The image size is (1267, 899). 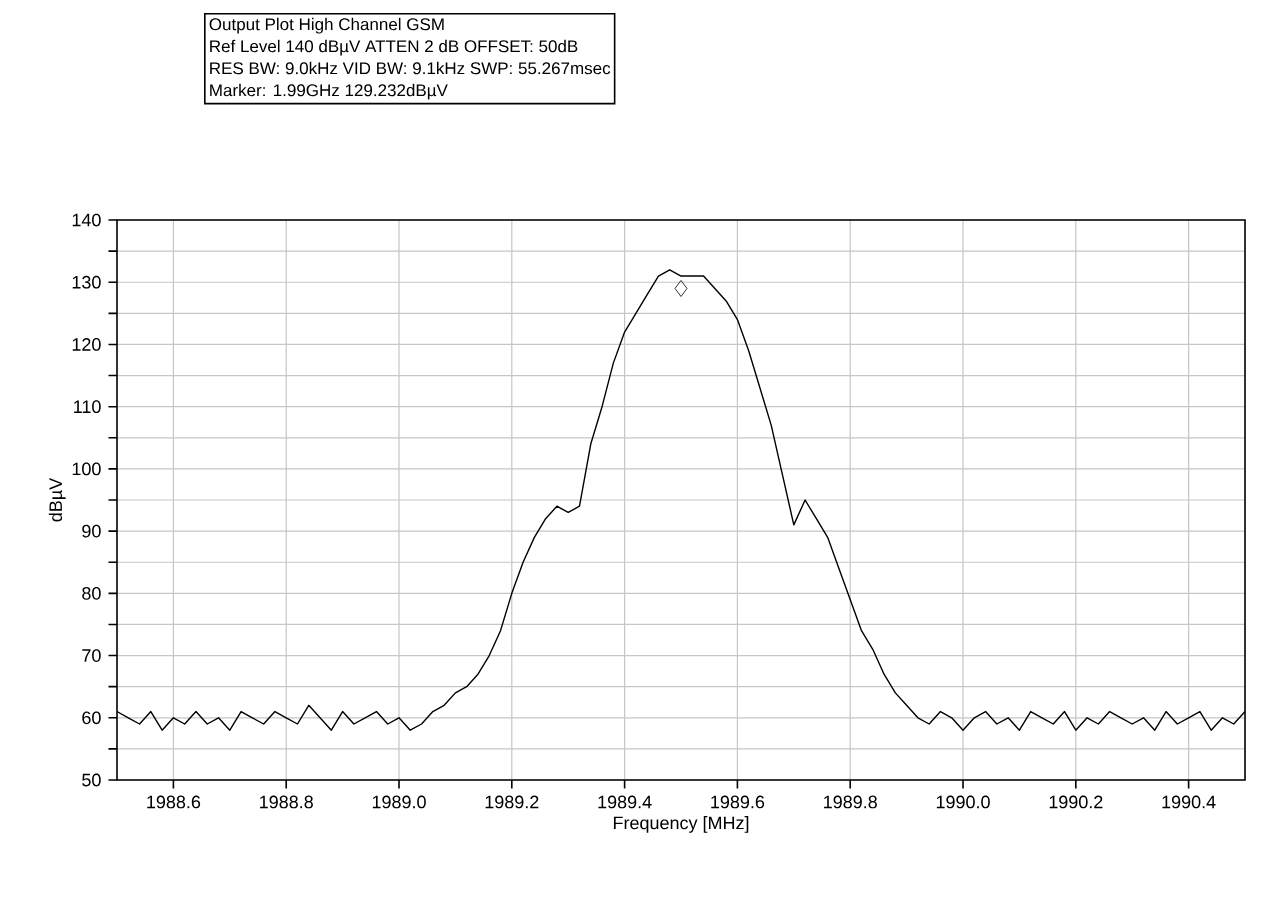 What do you see at coordinates (86, 282) in the screenshot?
I see `y-tick-label: 130` at bounding box center [86, 282].